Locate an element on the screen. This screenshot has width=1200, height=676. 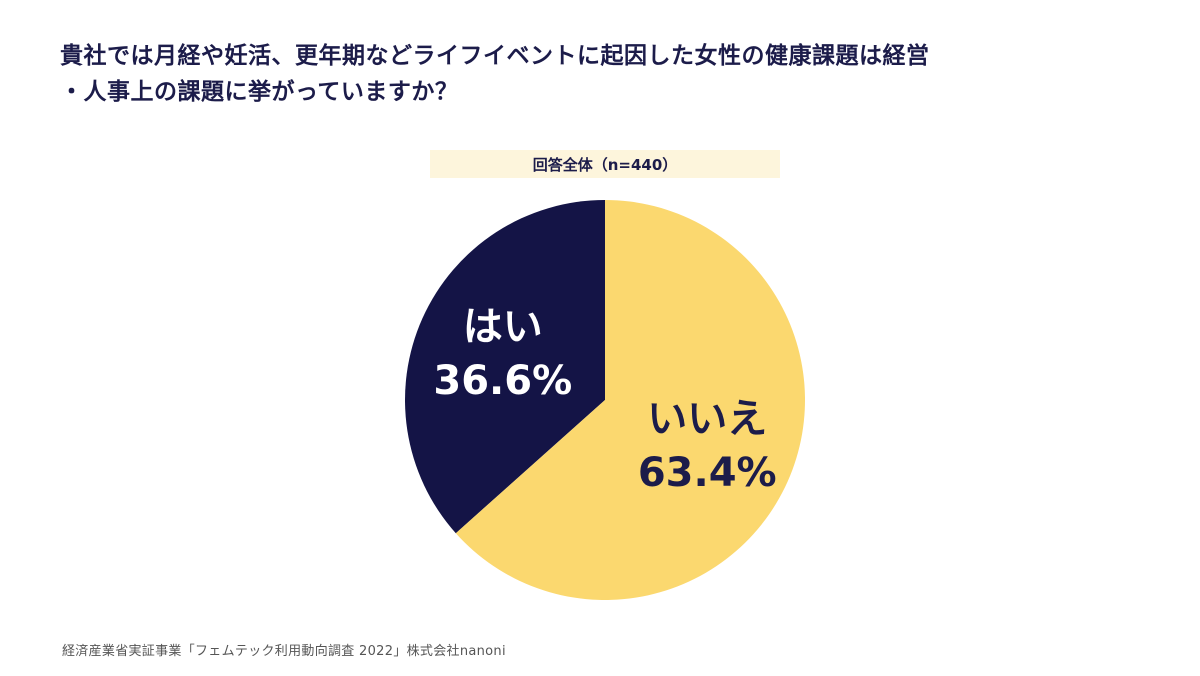
slice-label-no: いいえ is located at coordinates (707, 419).